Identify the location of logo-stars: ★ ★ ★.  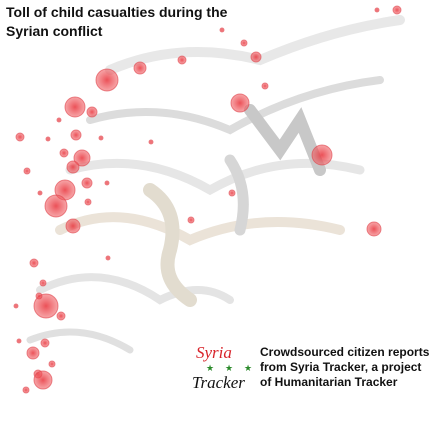
(229, 368).